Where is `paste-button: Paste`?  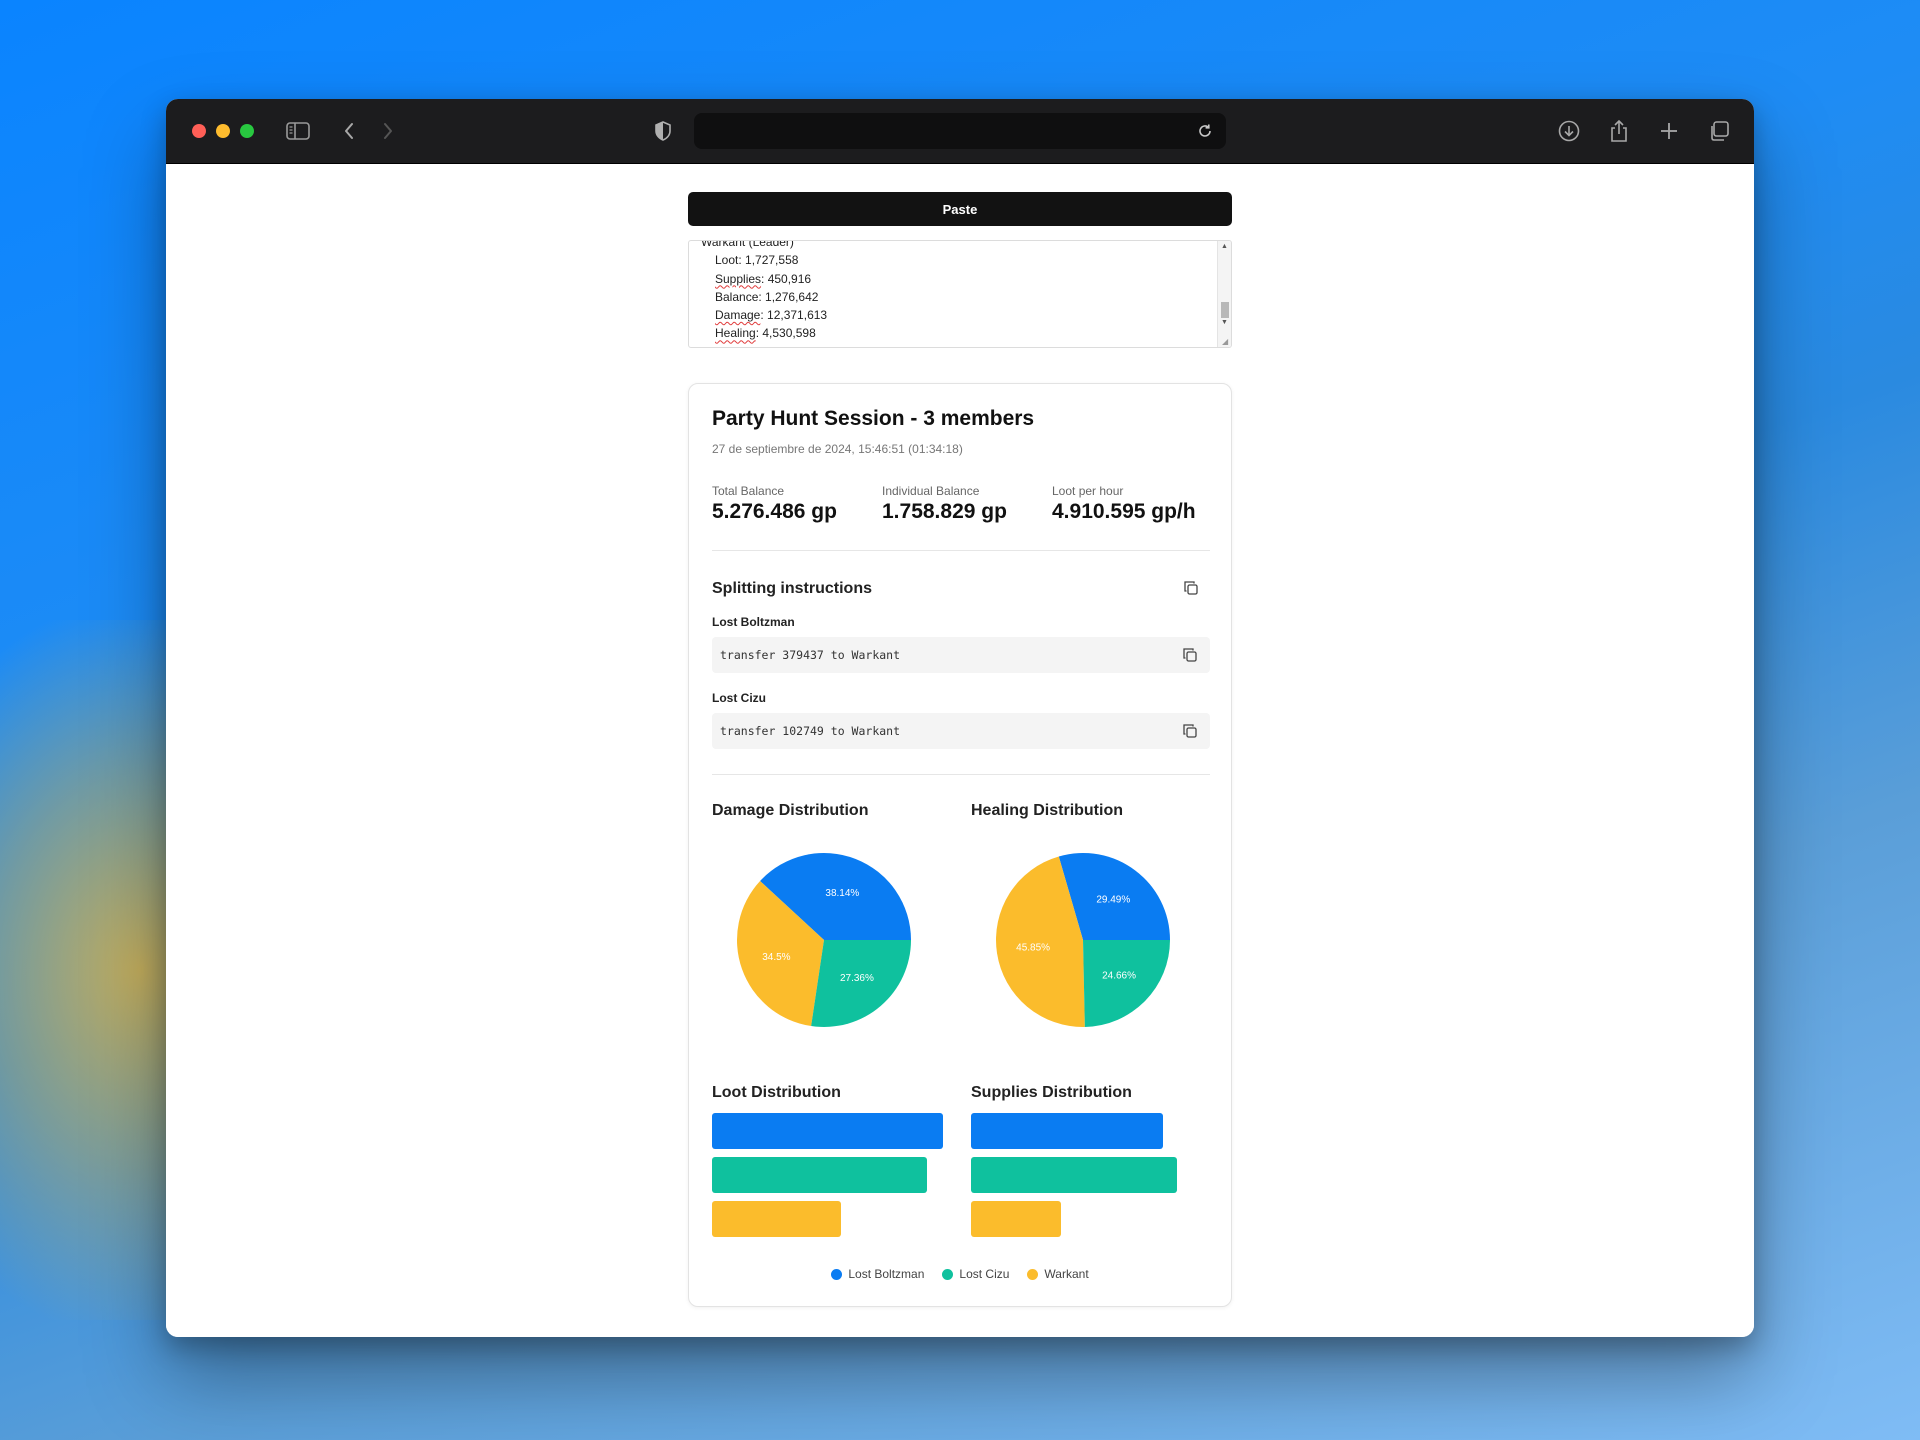 paste-button: Paste is located at coordinates (960, 209).